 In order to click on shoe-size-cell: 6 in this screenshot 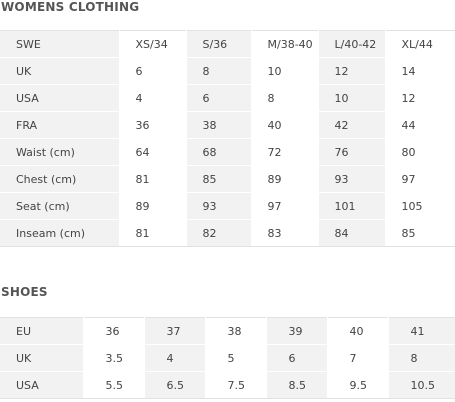, I will do `click(296, 358)`.